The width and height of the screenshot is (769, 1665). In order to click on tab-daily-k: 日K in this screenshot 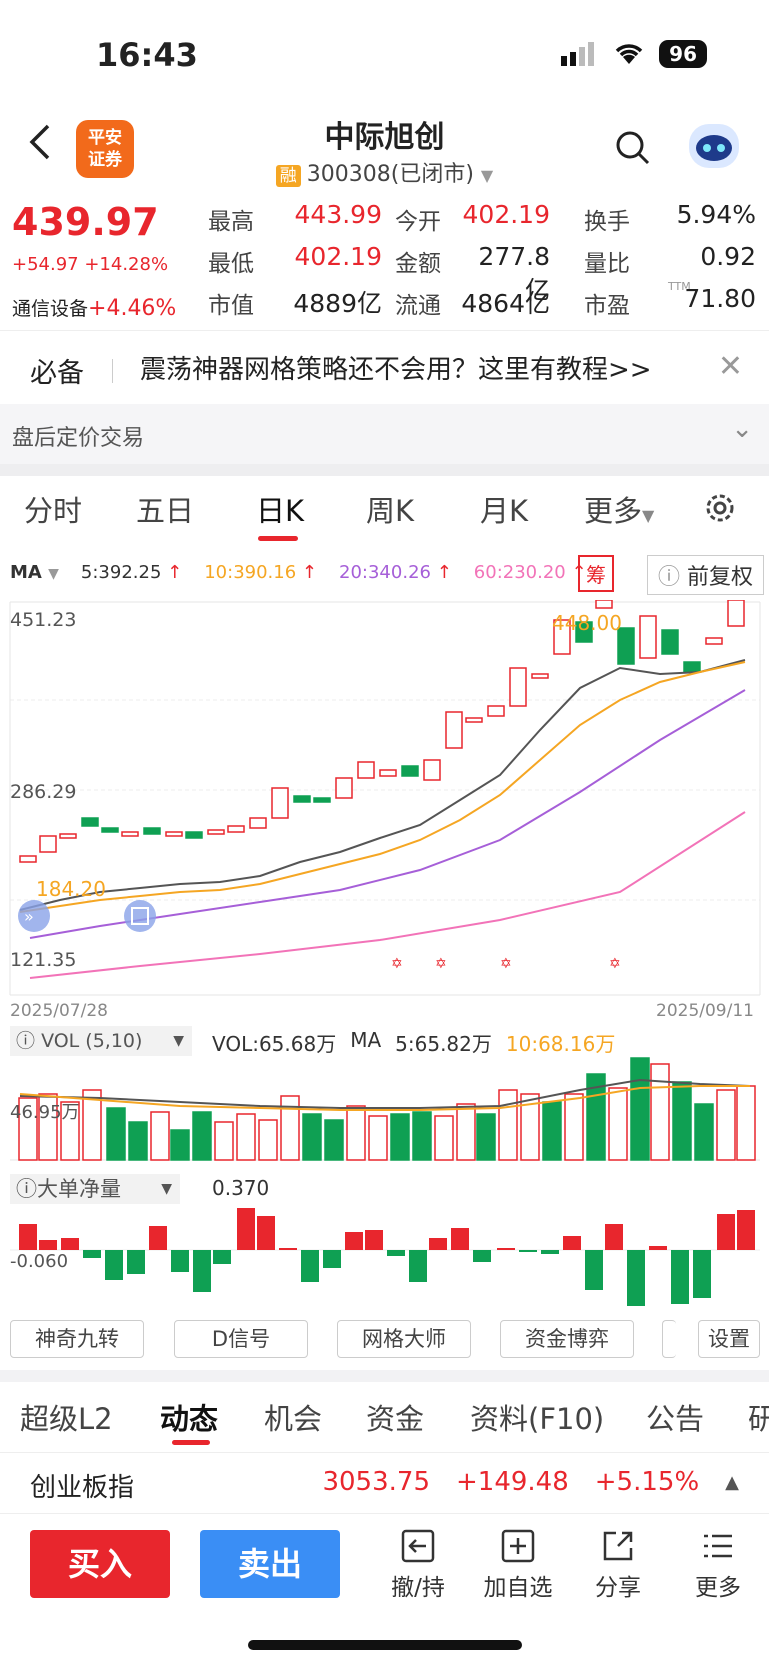, I will do `click(280, 511)`.